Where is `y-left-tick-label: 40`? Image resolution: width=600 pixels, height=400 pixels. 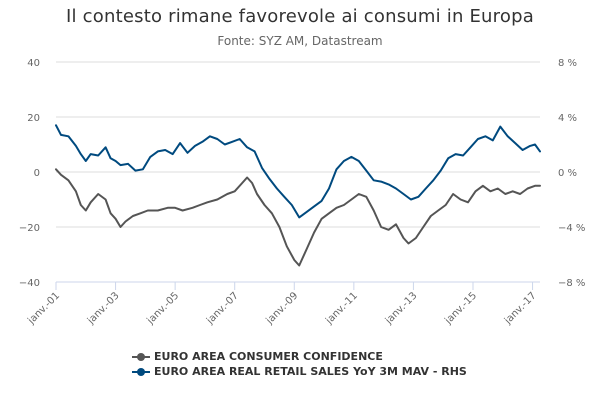 y-left-tick-label: 40 is located at coordinates (33, 63).